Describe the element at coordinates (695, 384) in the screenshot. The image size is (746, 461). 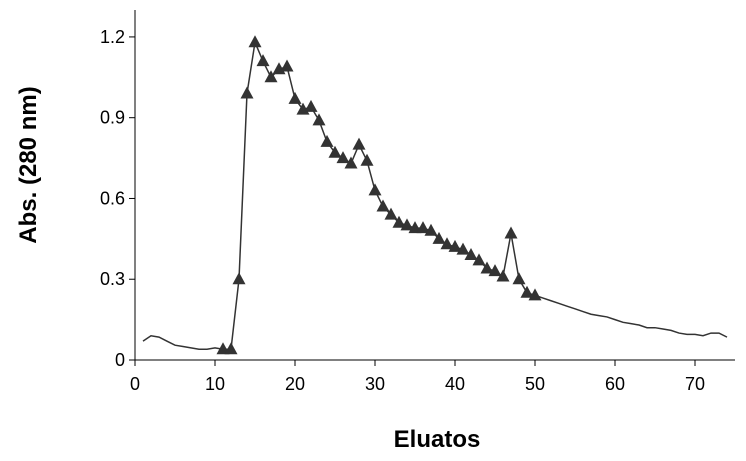
I see `x-tick-label: 70` at that location.